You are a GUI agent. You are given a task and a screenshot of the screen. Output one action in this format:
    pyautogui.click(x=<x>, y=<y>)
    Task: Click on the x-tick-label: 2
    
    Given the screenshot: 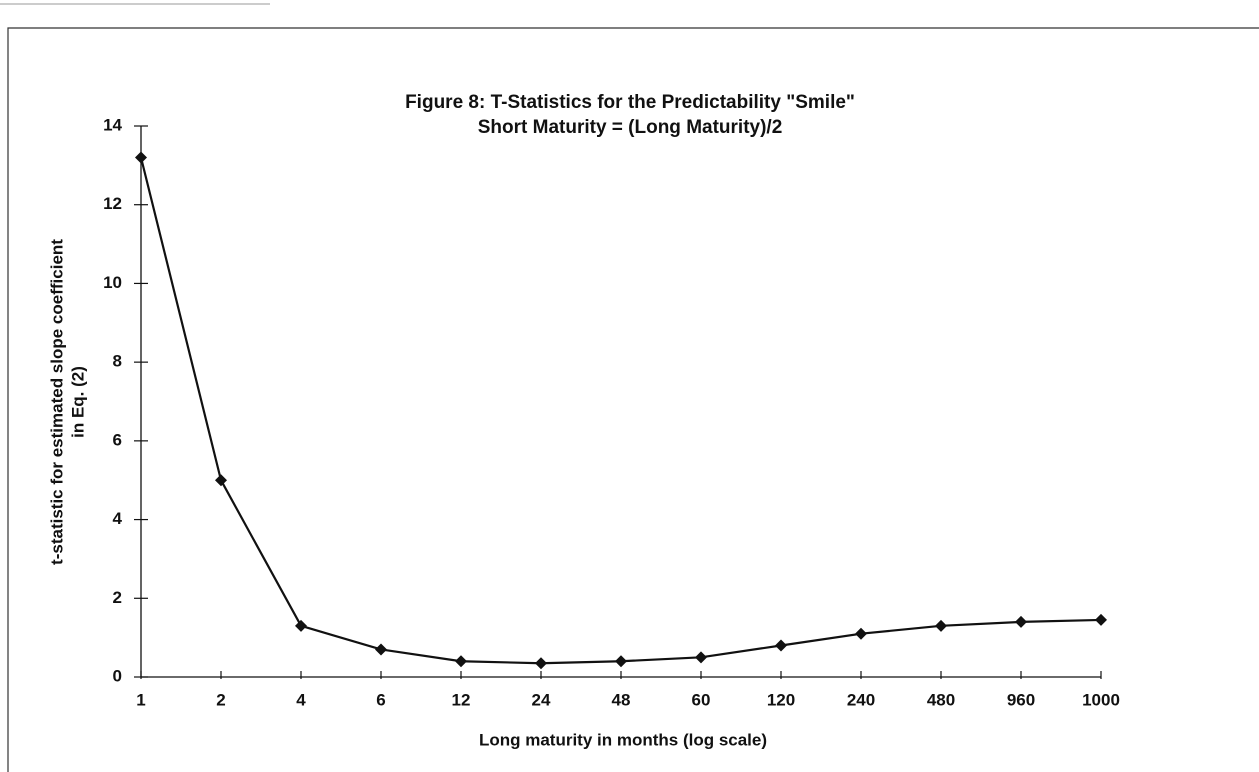 What is the action you would take?
    pyautogui.click(x=220, y=699)
    